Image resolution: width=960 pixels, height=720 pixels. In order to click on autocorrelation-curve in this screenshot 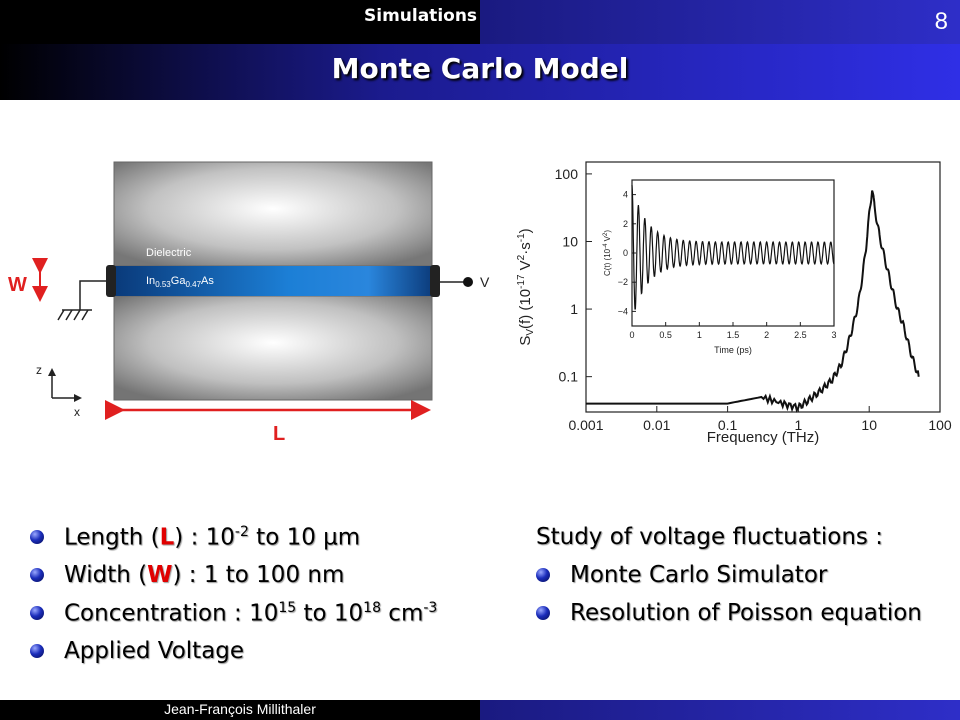, I will do `click(733, 247)`.